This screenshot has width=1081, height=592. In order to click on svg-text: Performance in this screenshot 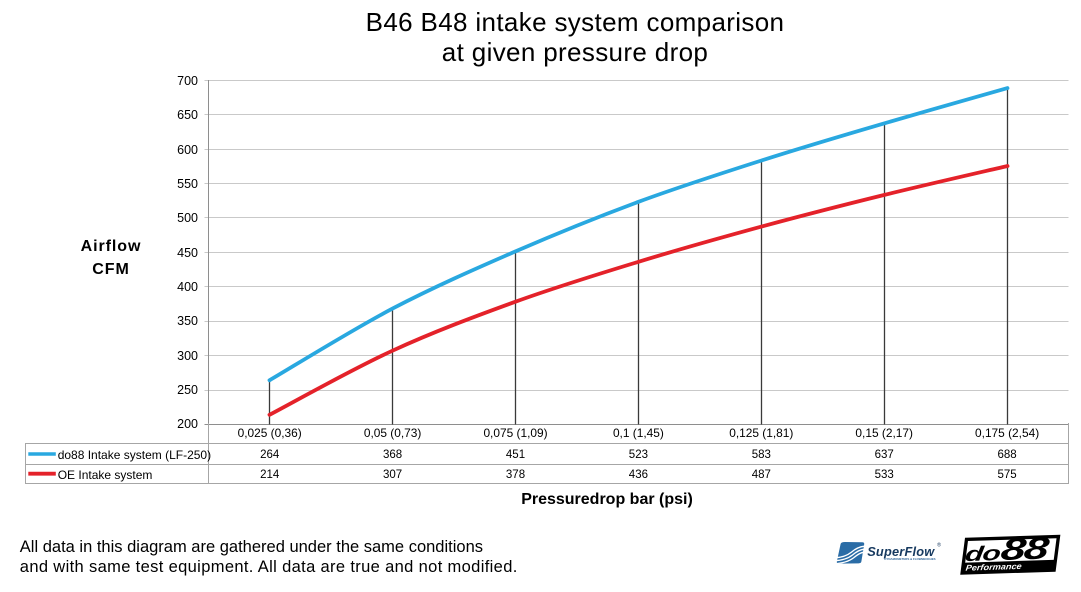, I will do `click(994, 567)`.